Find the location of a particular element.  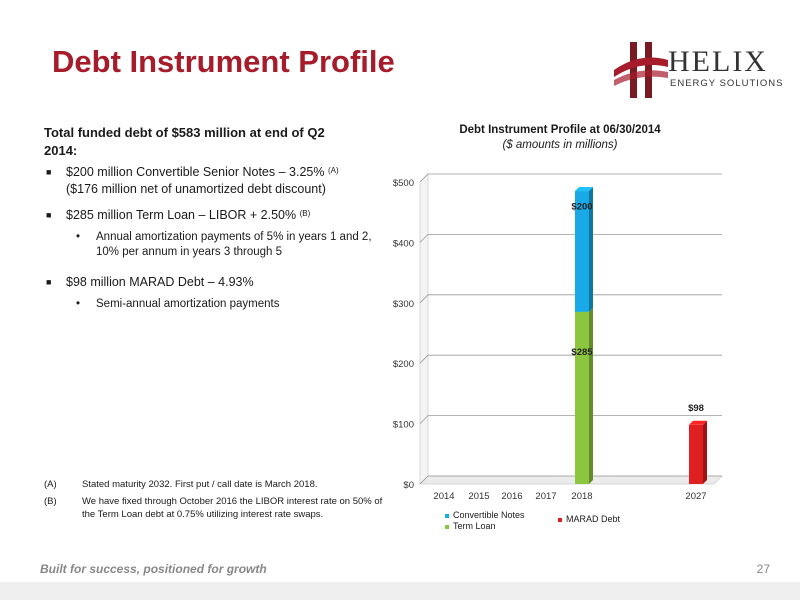

footnote-ref: (A) is located at coordinates (333, 170).